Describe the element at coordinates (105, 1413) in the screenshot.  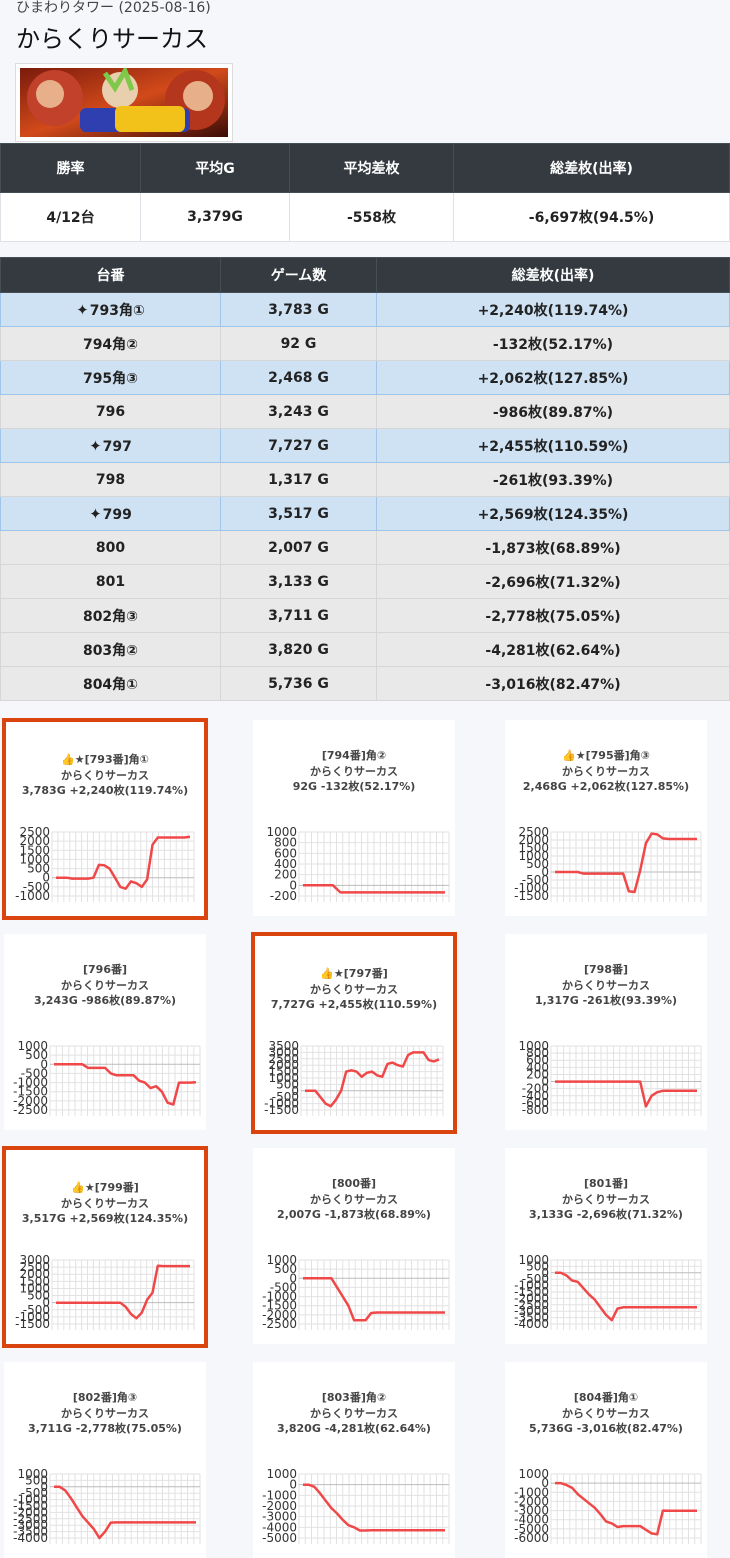
I see `graph-title: [802番]角③ からくりサーカス 3,711G -2,778枚(75.05%)` at that location.